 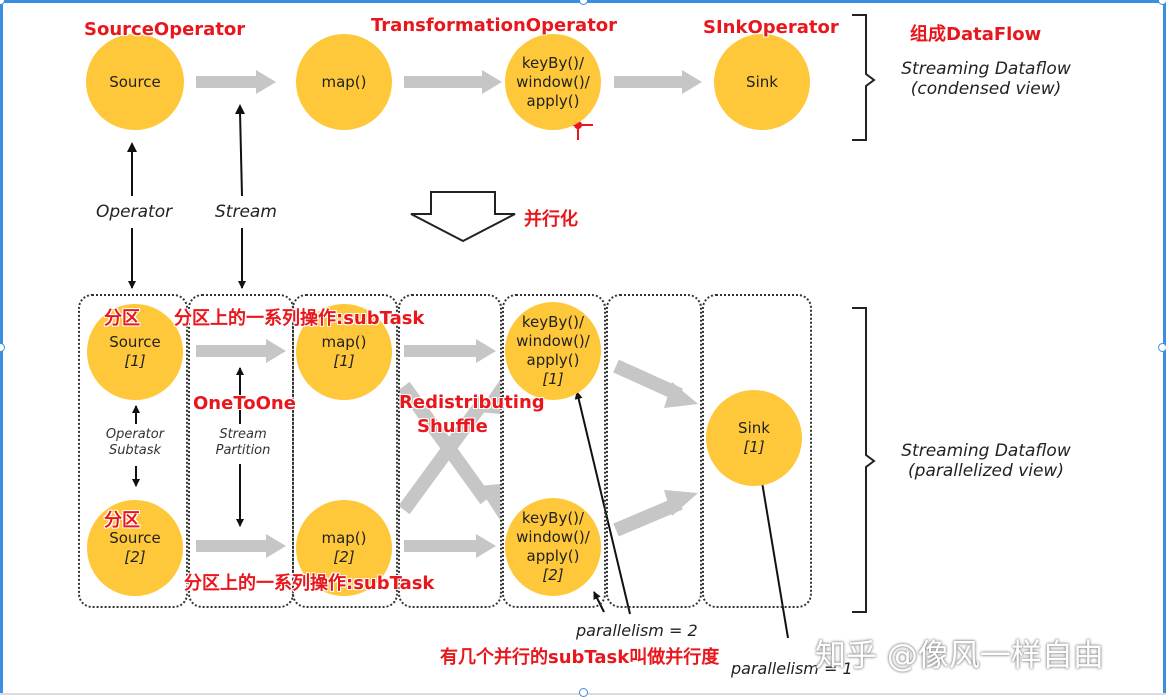 What do you see at coordinates (135, 361) in the screenshot?
I see `node-source-1-index: [1]` at bounding box center [135, 361].